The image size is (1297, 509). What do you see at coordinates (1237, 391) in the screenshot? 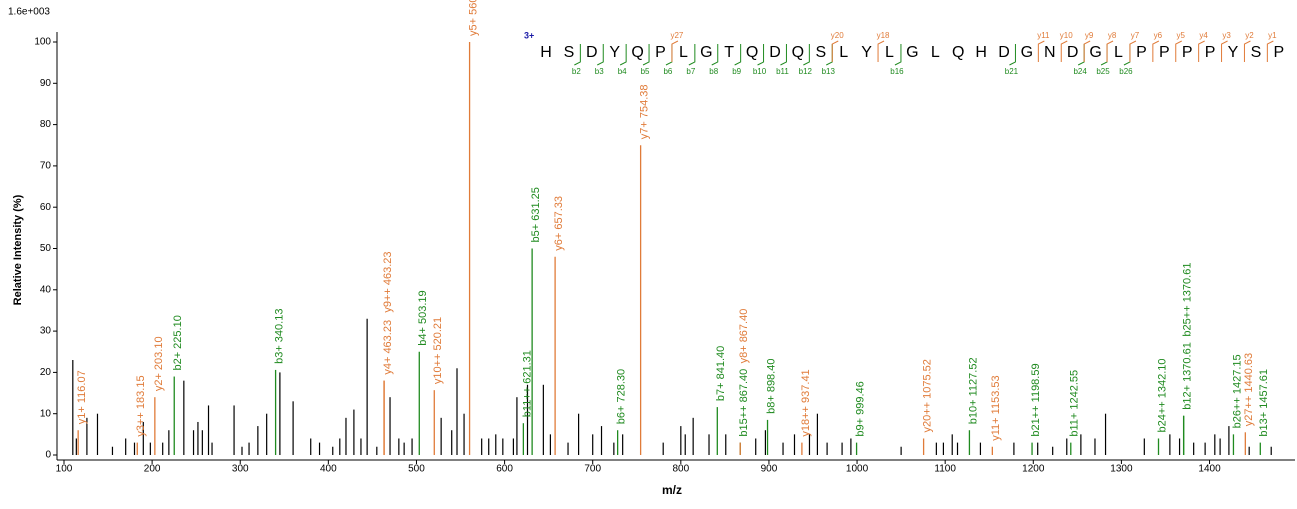
I see `peak-label: b26++ 1427.15` at bounding box center [1237, 391].